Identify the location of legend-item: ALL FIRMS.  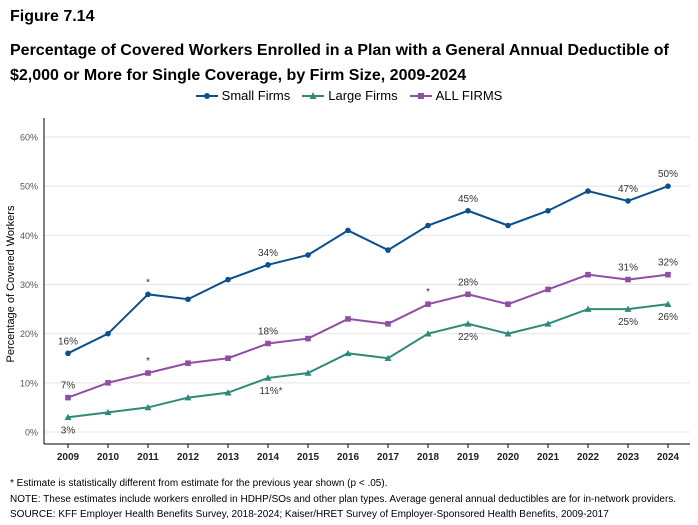
(456, 95).